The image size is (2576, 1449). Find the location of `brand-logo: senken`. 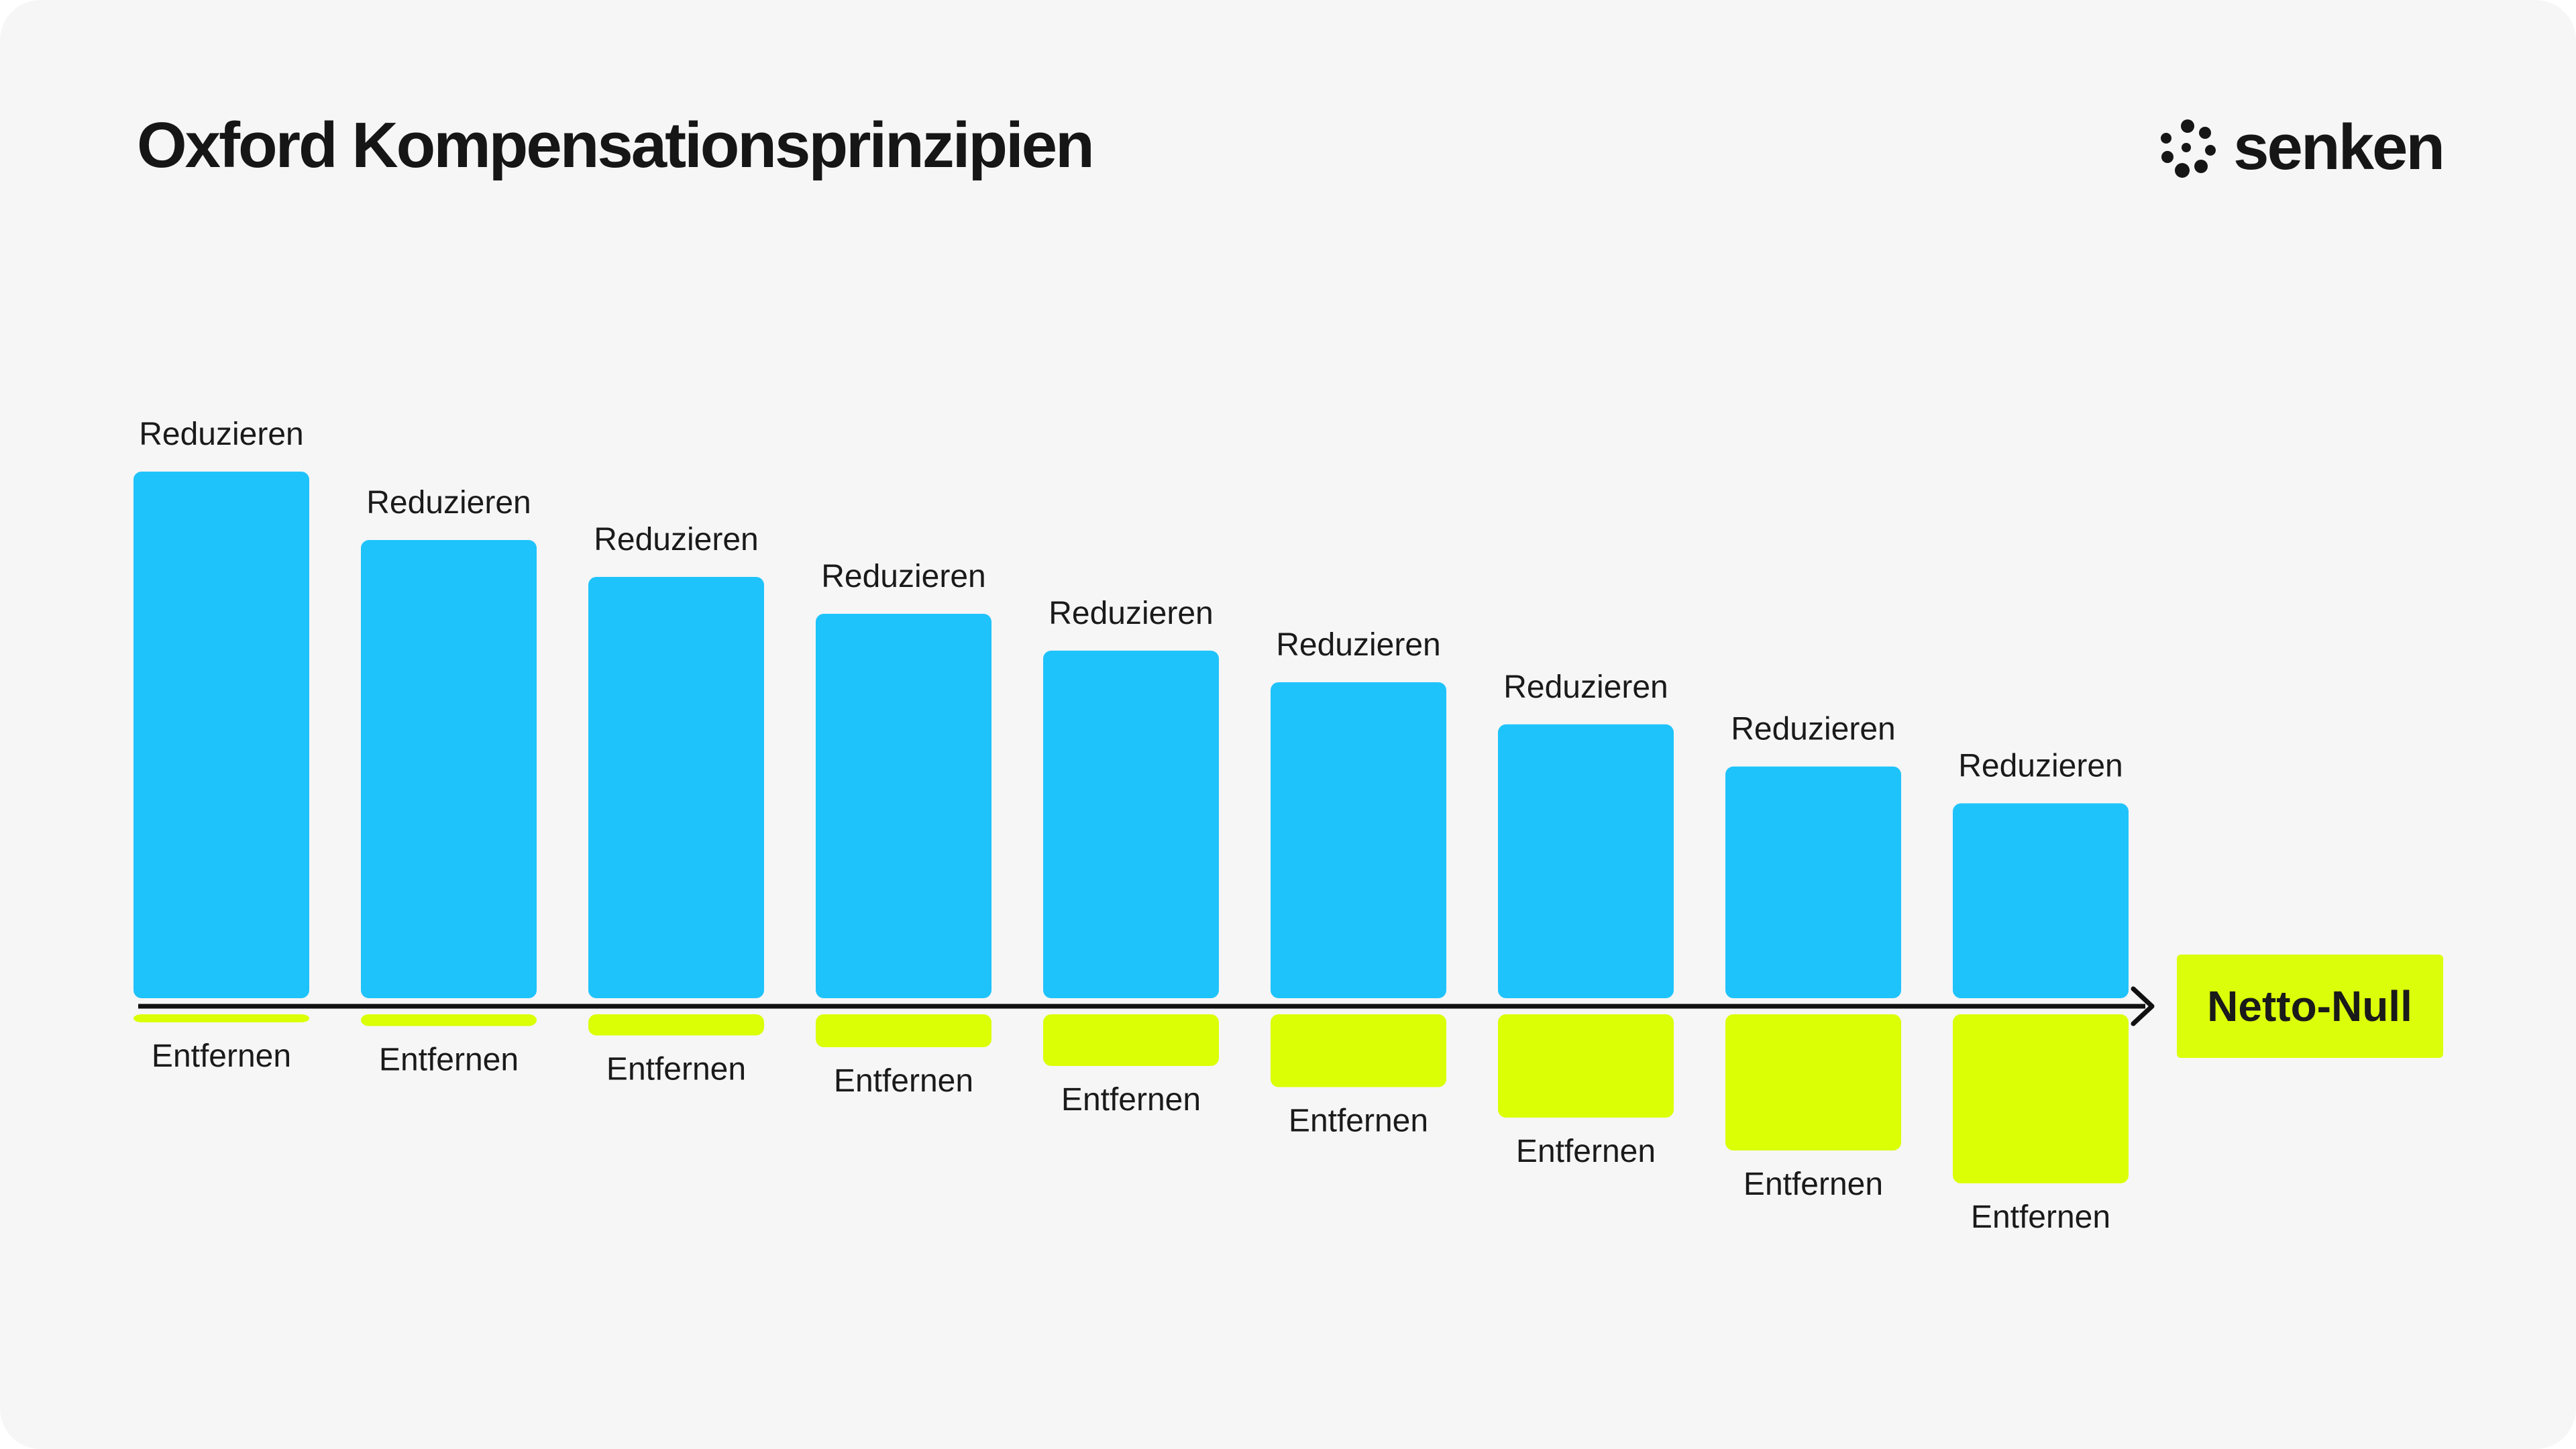

brand-logo: senken is located at coordinates (2301, 147).